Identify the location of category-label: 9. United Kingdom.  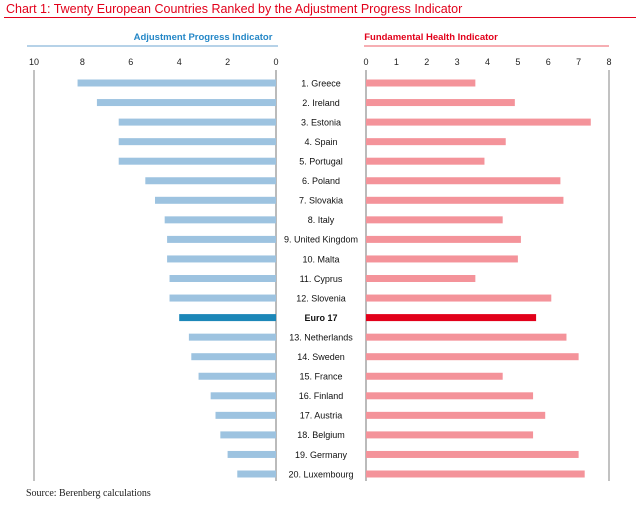
(321, 240).